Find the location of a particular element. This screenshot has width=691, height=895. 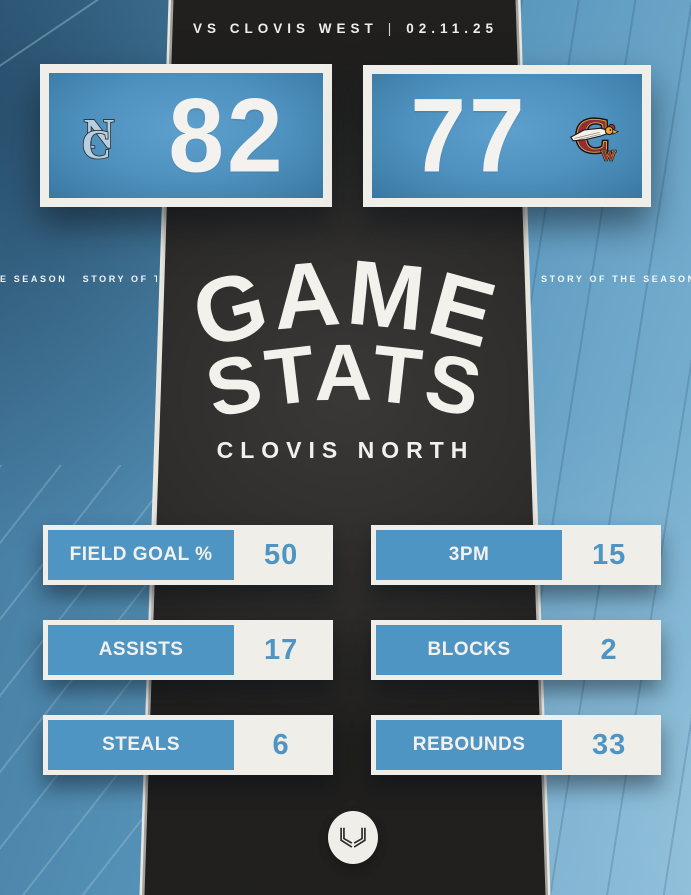

stat-label: FIELD GOAL % is located at coordinates (141, 555).